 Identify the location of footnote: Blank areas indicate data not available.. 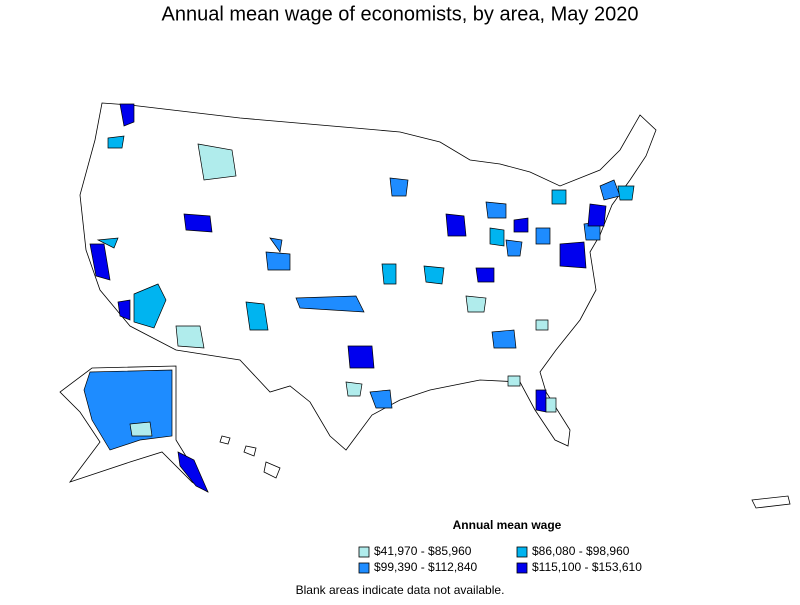
(400, 590).